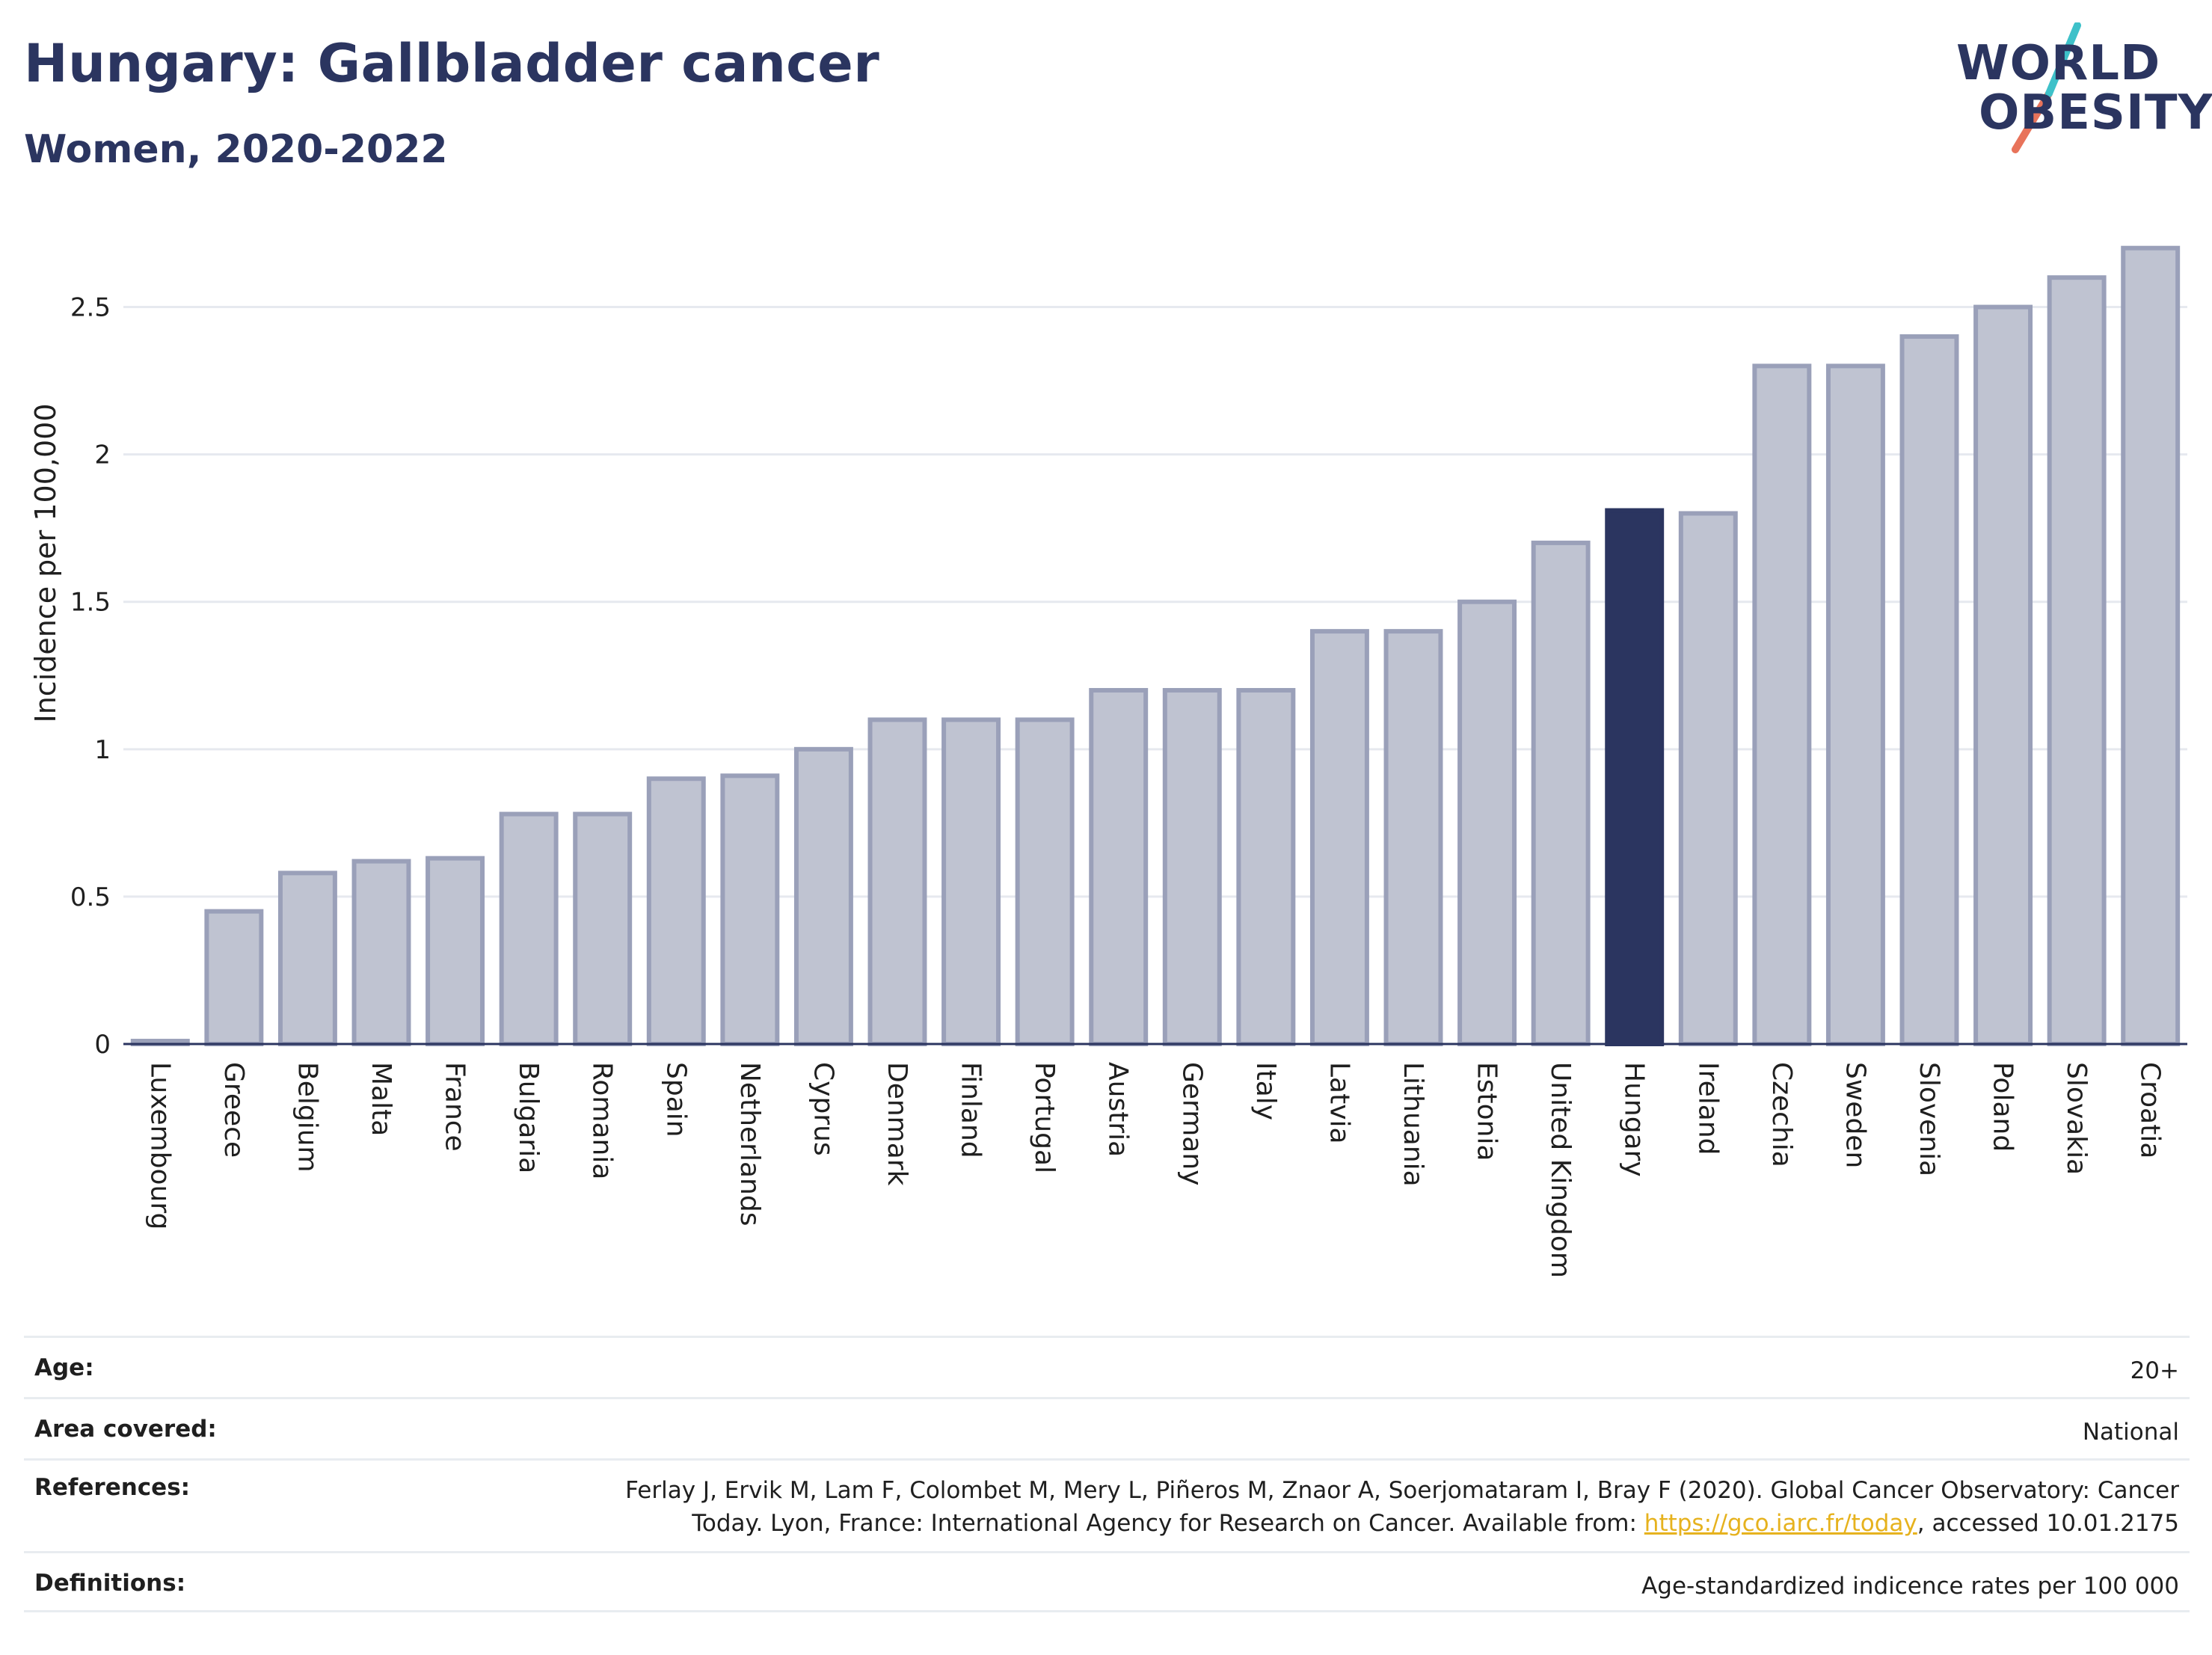 The width and height of the screenshot is (2212, 1655). I want to click on x-tick-label: Ireland, so click(1707, 1108).